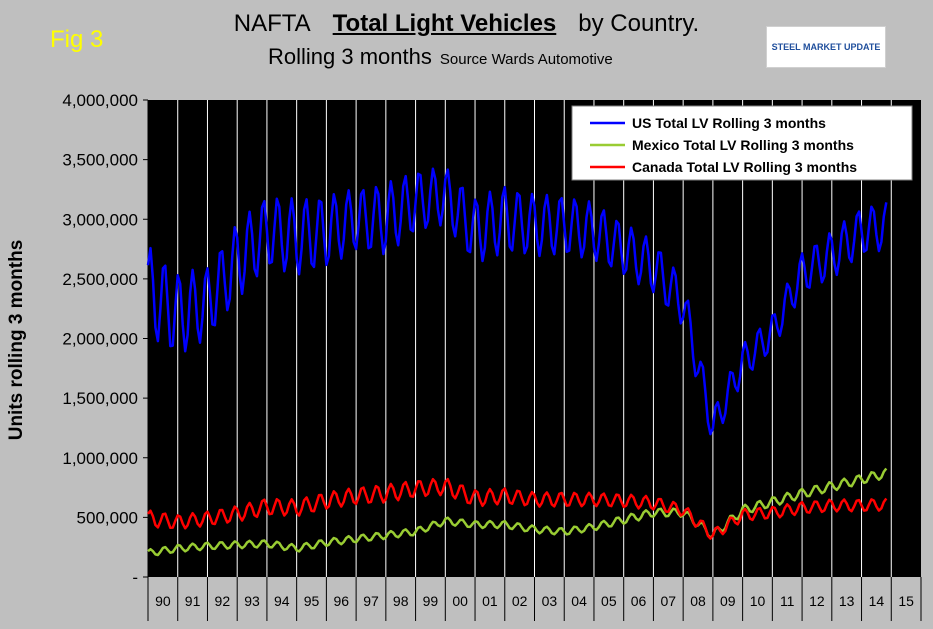 The image size is (933, 629). Describe the element at coordinates (817, 601) in the screenshot. I see `x-tick-label: 12` at that location.